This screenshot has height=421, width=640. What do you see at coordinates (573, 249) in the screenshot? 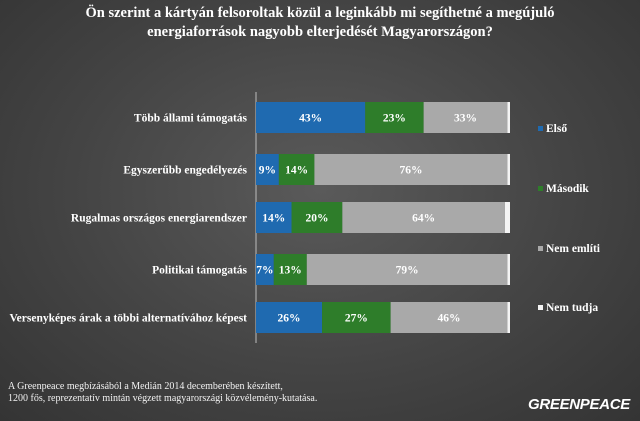
I see `legend-label: Nem említi` at bounding box center [573, 249].